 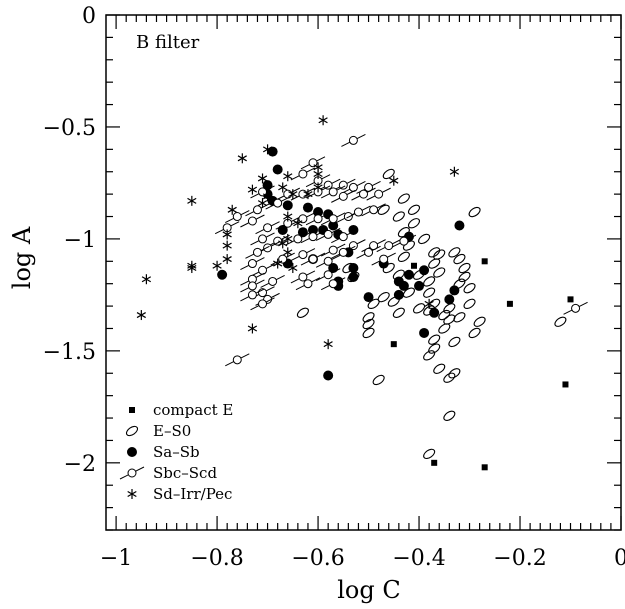 I want to click on x-tick-label: 0, so click(x=619, y=558).